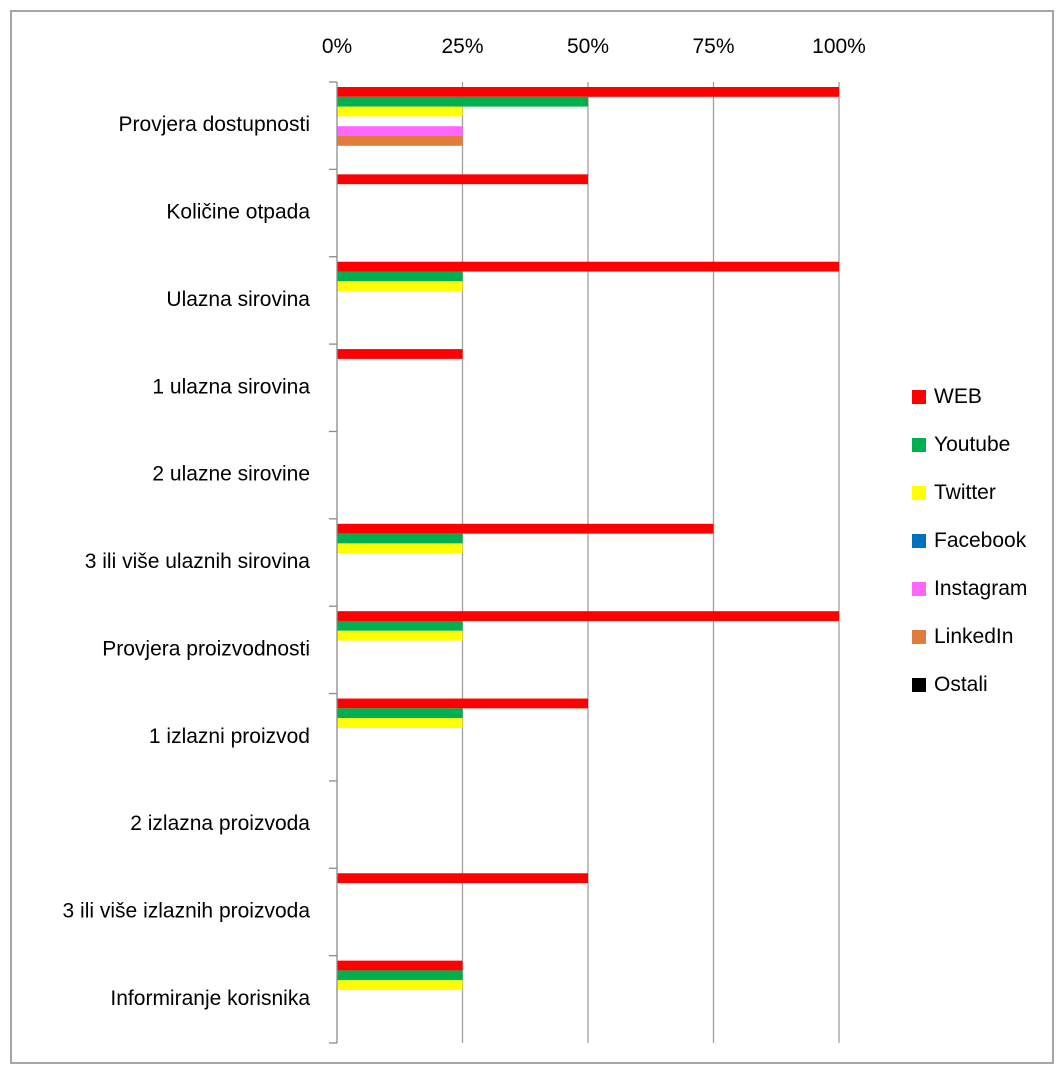  Describe the element at coordinates (462, 179) in the screenshot. I see `bar-web-kolicine-otpada` at that location.